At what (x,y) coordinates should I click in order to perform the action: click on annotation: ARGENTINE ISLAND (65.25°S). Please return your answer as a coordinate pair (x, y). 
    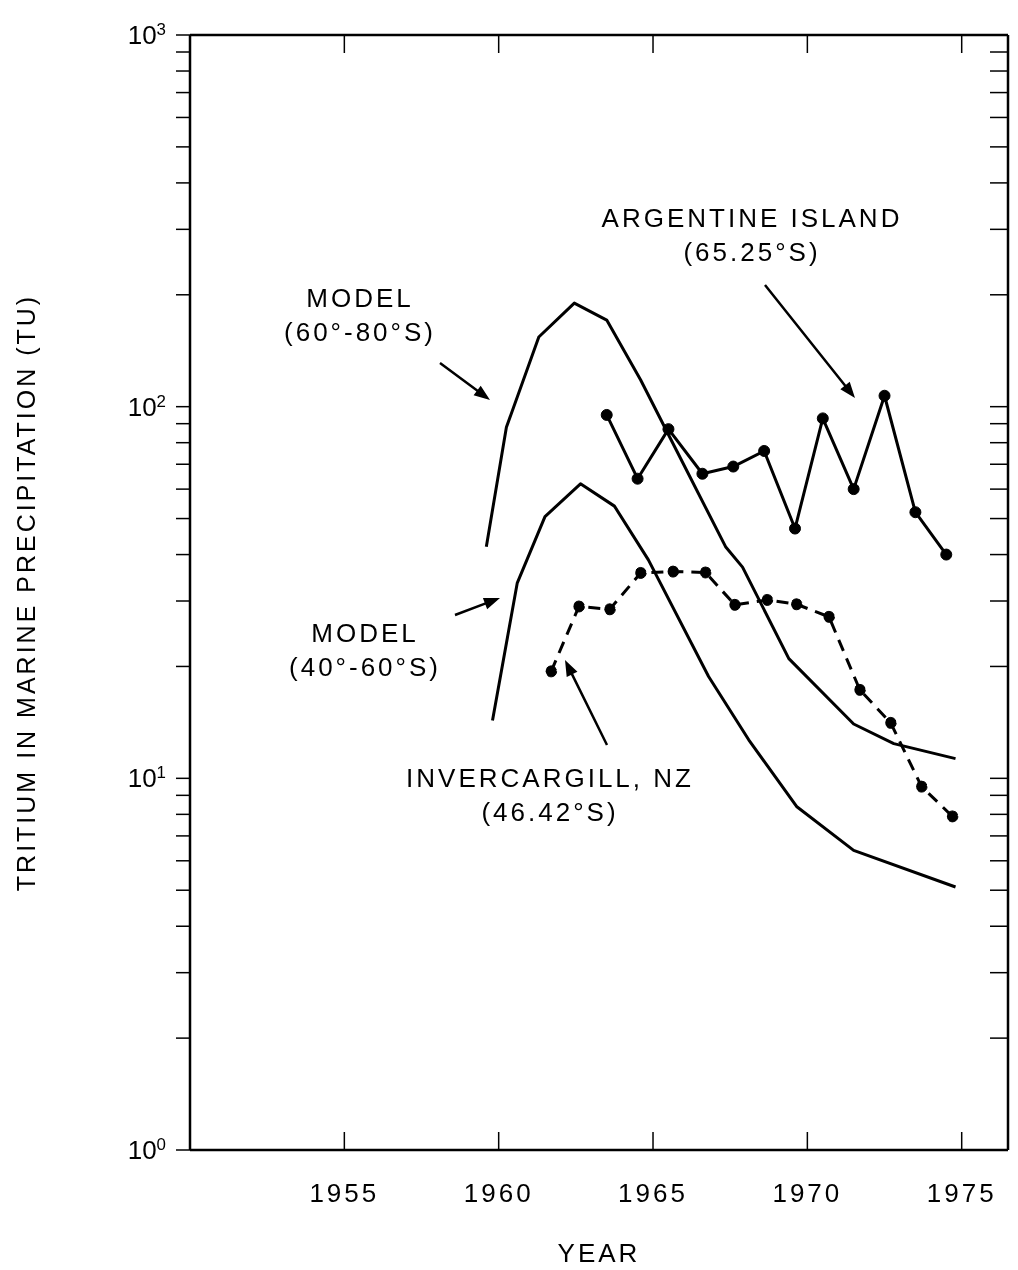
    Looking at the image, I should click on (752, 235).